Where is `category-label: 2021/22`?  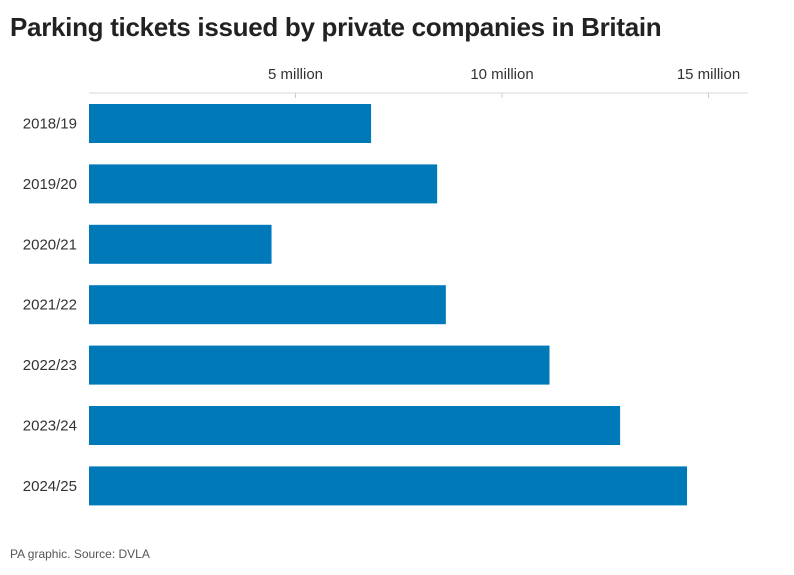 category-label: 2021/22 is located at coordinates (50, 305).